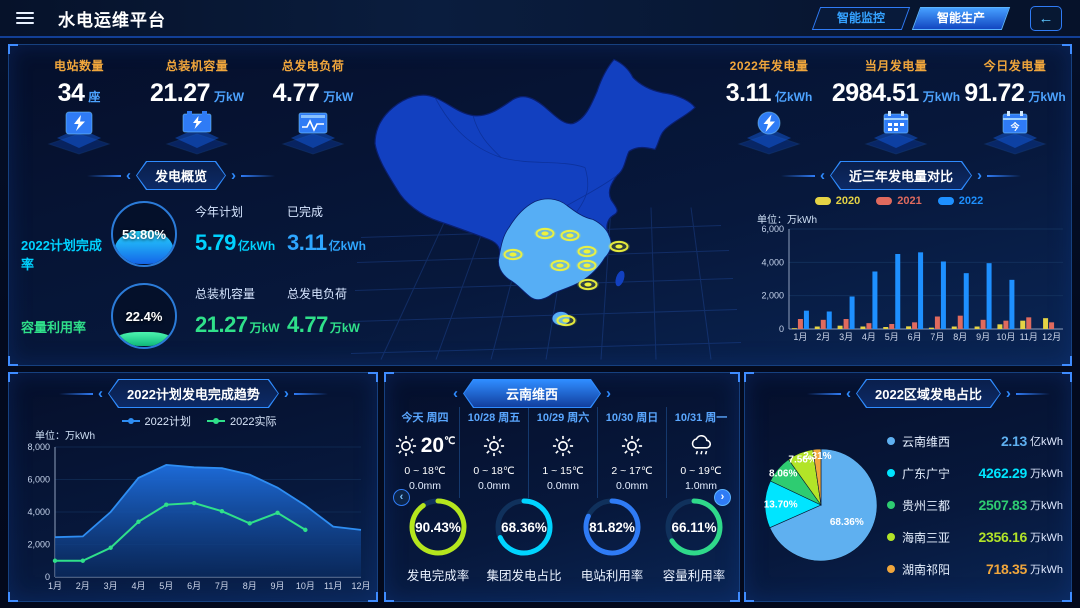  What do you see at coordinates (975, 473) in the screenshot?
I see `pie-legend-row-1: 广东广宁 4262.29 万kWh` at bounding box center [975, 473].